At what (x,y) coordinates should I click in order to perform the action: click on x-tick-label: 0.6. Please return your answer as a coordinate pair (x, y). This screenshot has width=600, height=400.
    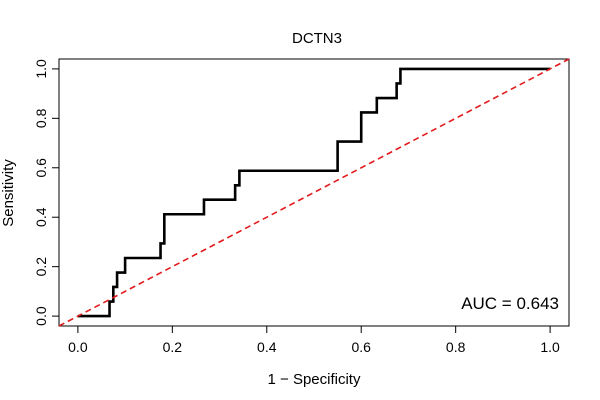
    Looking at the image, I should click on (361, 347).